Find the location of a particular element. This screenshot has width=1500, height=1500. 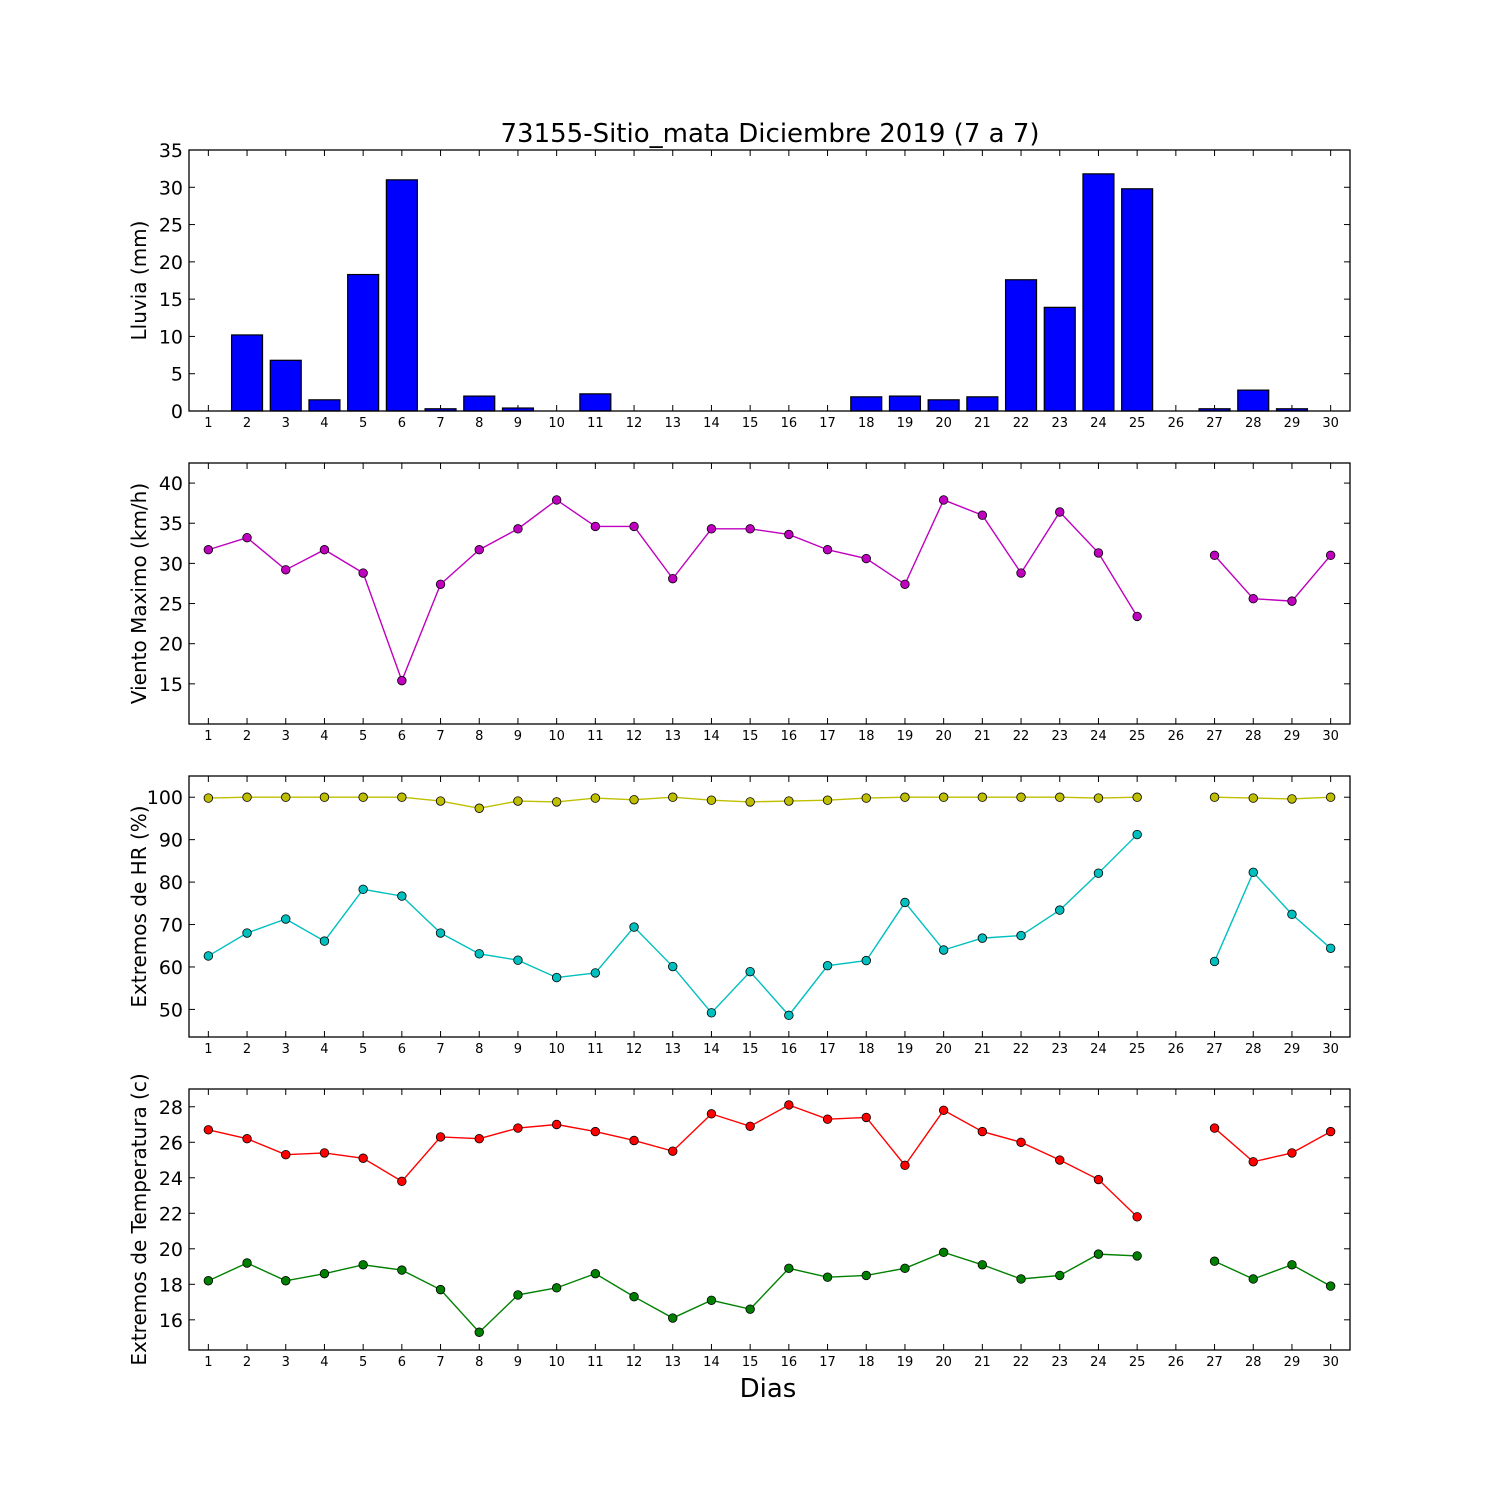

y-axis-label: Lluvia (mm) is located at coordinates (139, 281).